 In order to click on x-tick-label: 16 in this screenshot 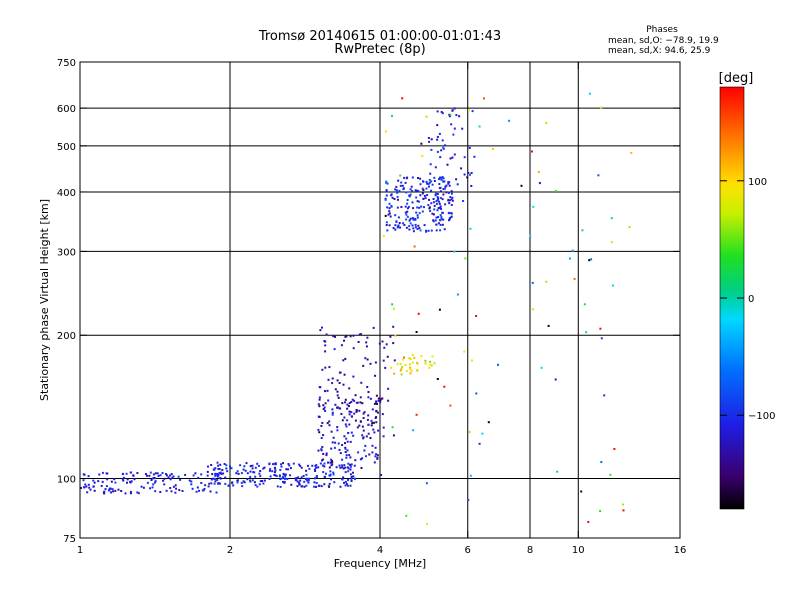, I will do `click(680, 550)`.